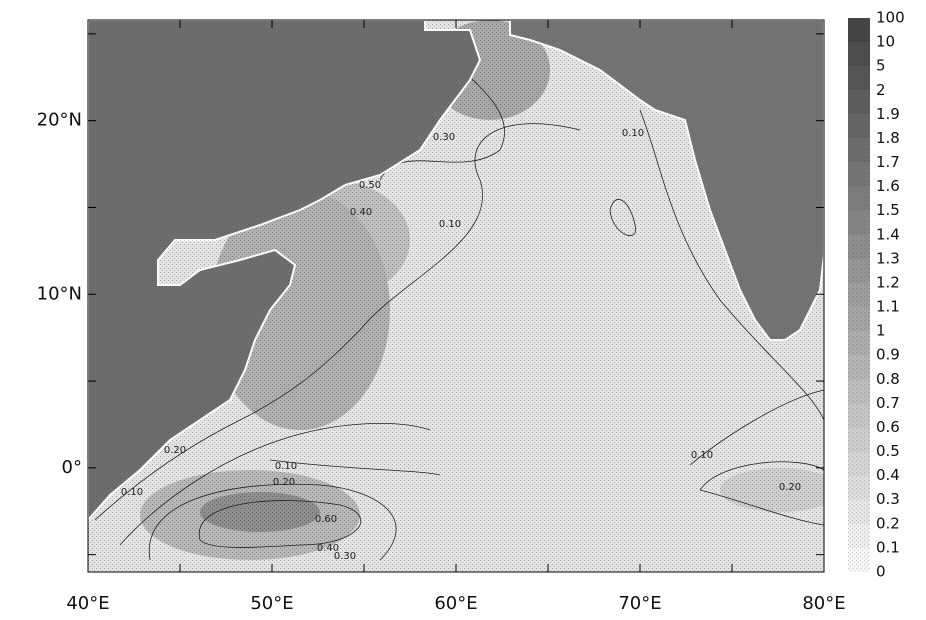 This screenshot has width=926, height=620. Describe the element at coordinates (455, 603) in the screenshot. I see `x-tick-label: 60°E` at that location.